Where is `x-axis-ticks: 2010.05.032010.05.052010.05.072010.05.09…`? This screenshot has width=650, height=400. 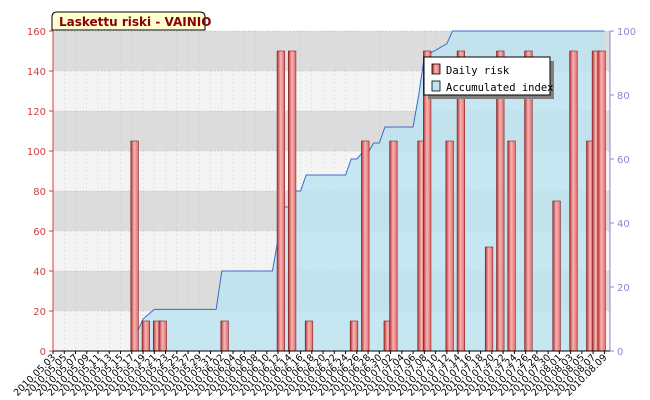
x-axis-ticks: 2010.05.032010.05.052010.05.072010.05.09… is located at coordinates (310, 375).